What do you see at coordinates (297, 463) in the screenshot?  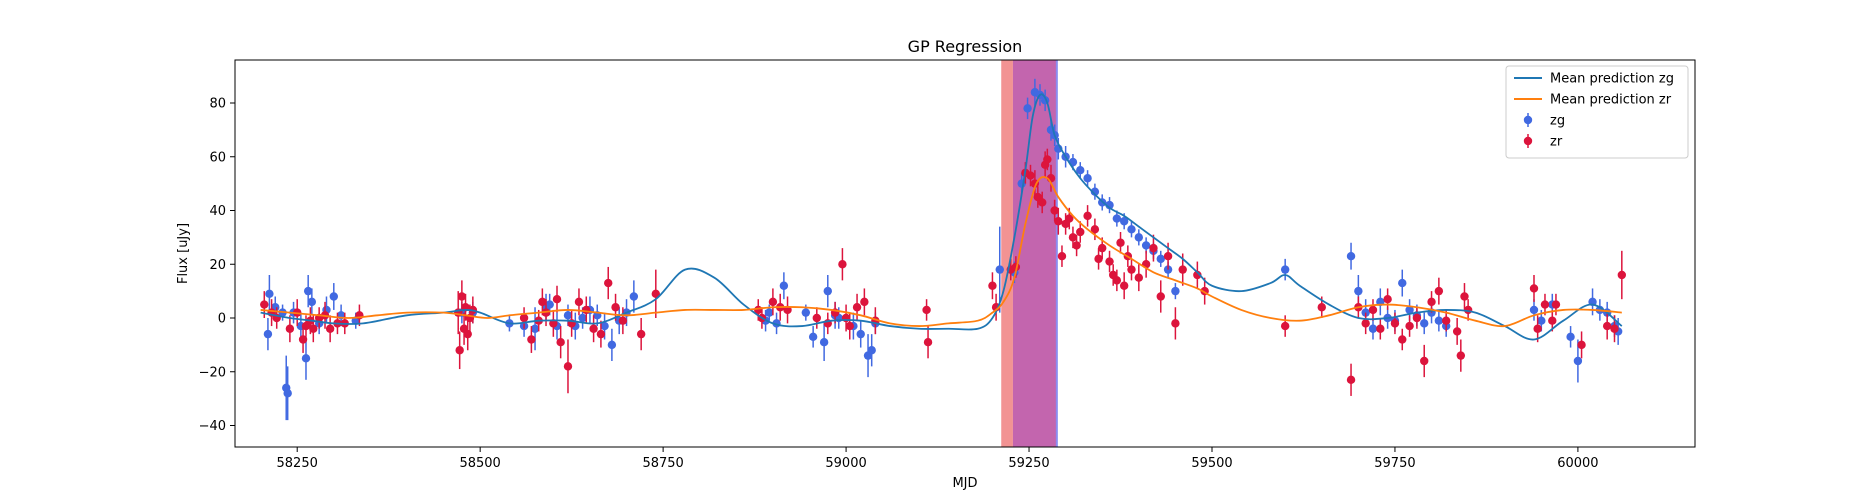 I see `x-tick-label-58250: 58250` at bounding box center [297, 463].